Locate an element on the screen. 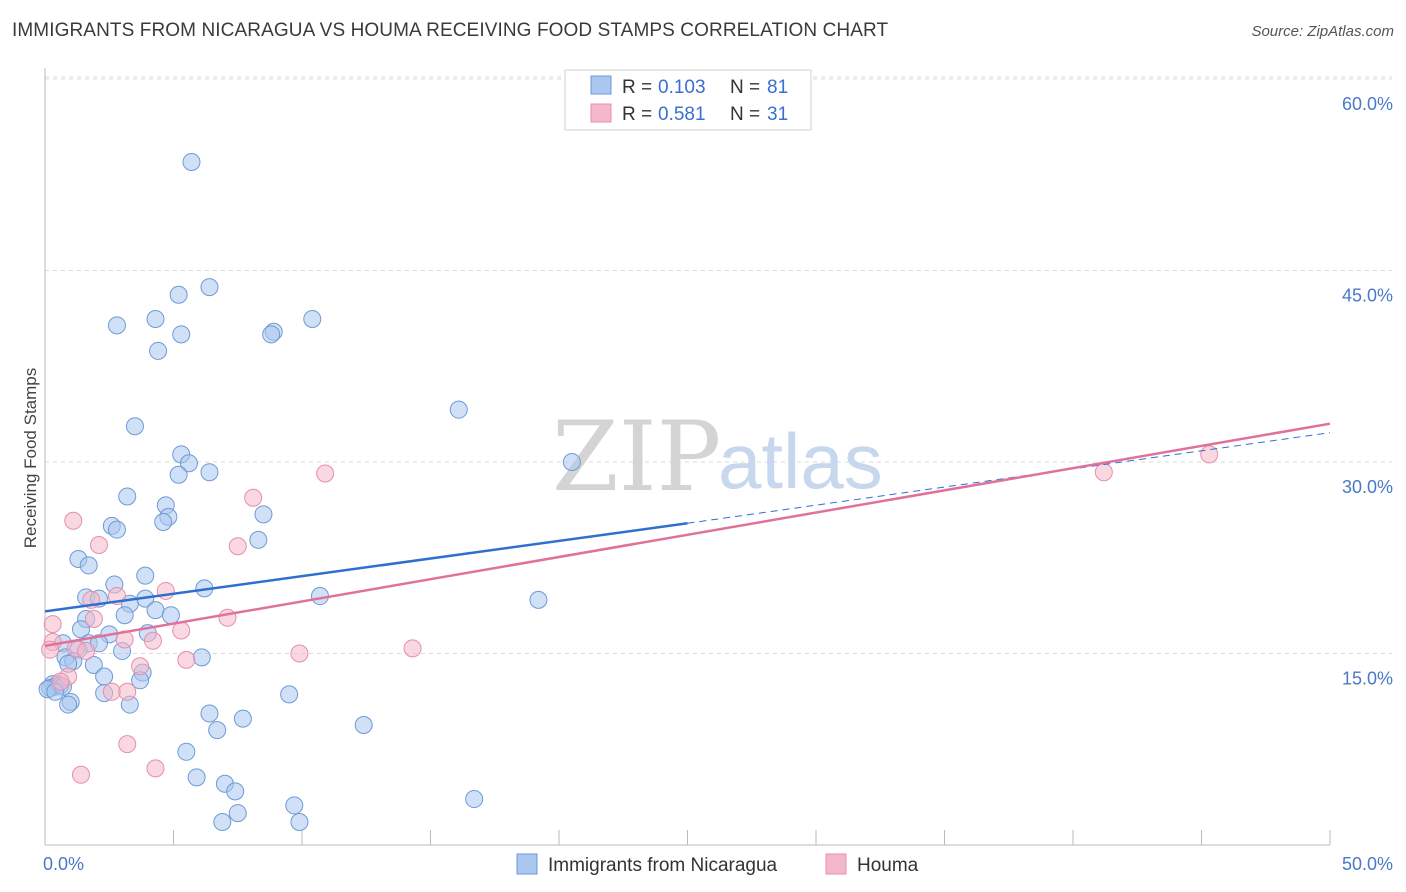 The height and width of the screenshot is (892, 1406). x-tick-labels: 0.0% 50.0% is located at coordinates (718, 864).